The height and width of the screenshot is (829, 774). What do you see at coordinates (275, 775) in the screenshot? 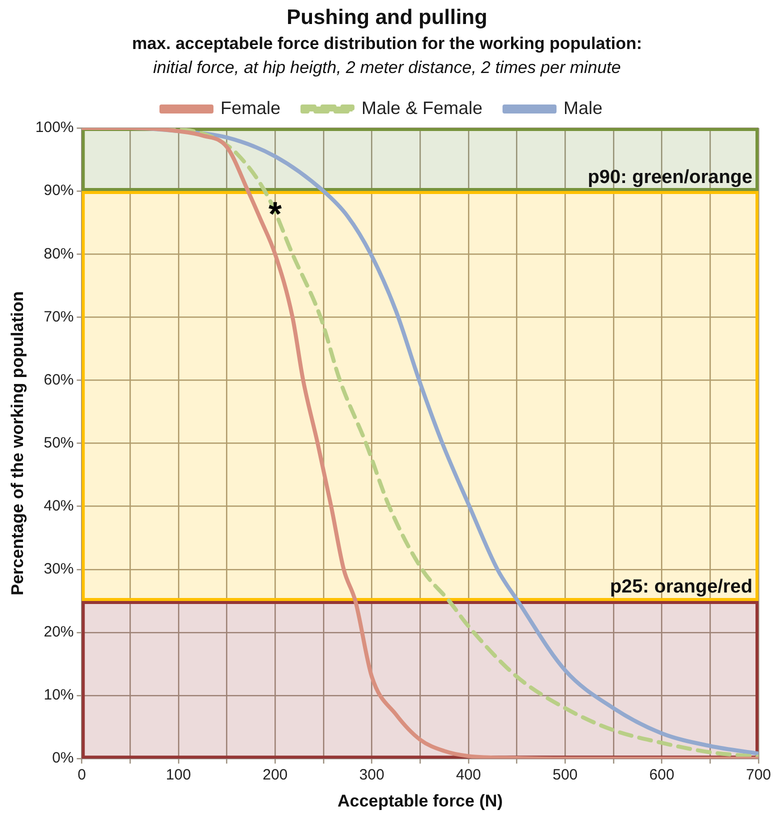
I see `x-tick-label: 200` at bounding box center [275, 775].